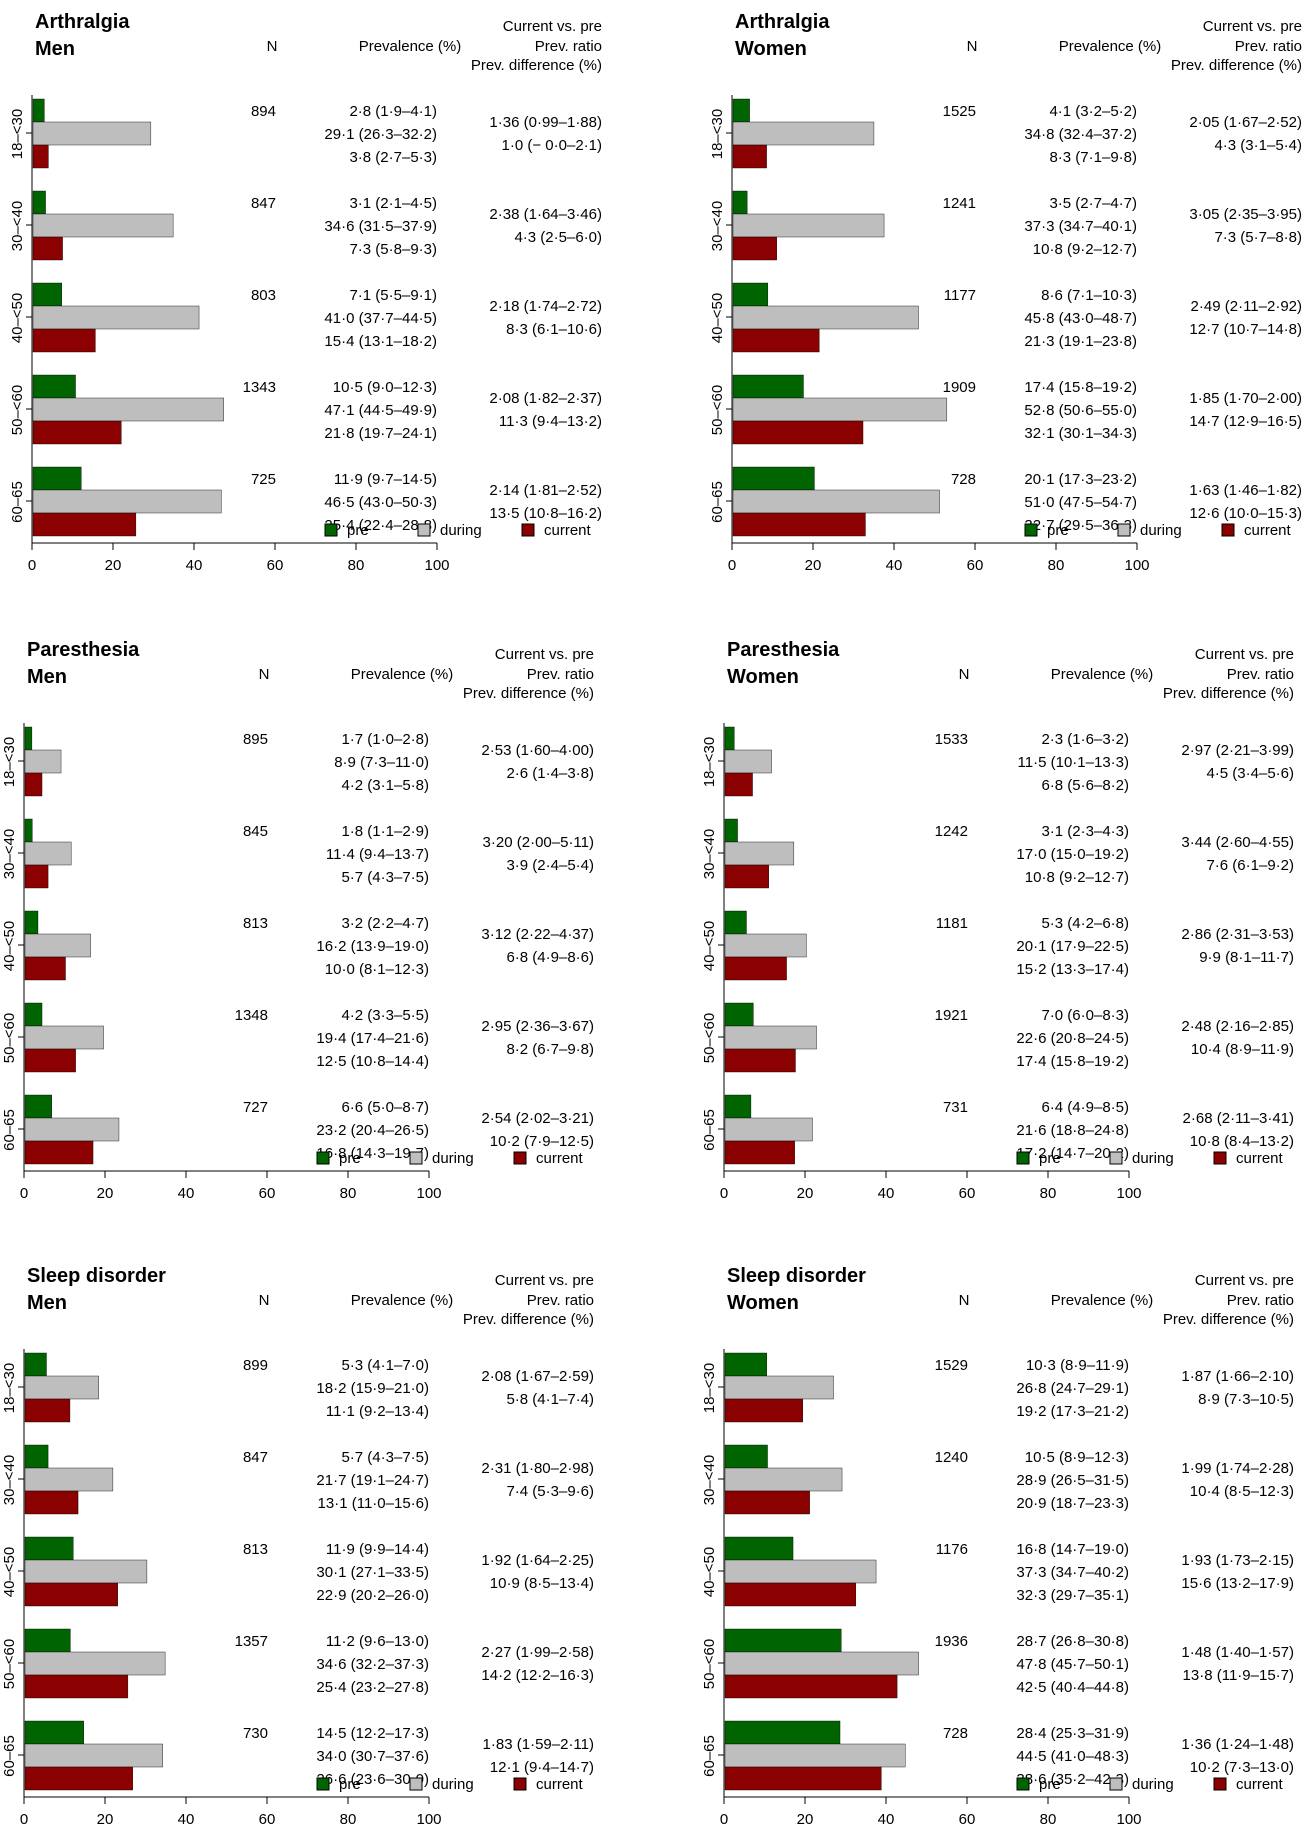  What do you see at coordinates (1242, 1767) in the screenshot?
I see `prevalence-difference: 10·2 (7·3–13·0)` at bounding box center [1242, 1767].